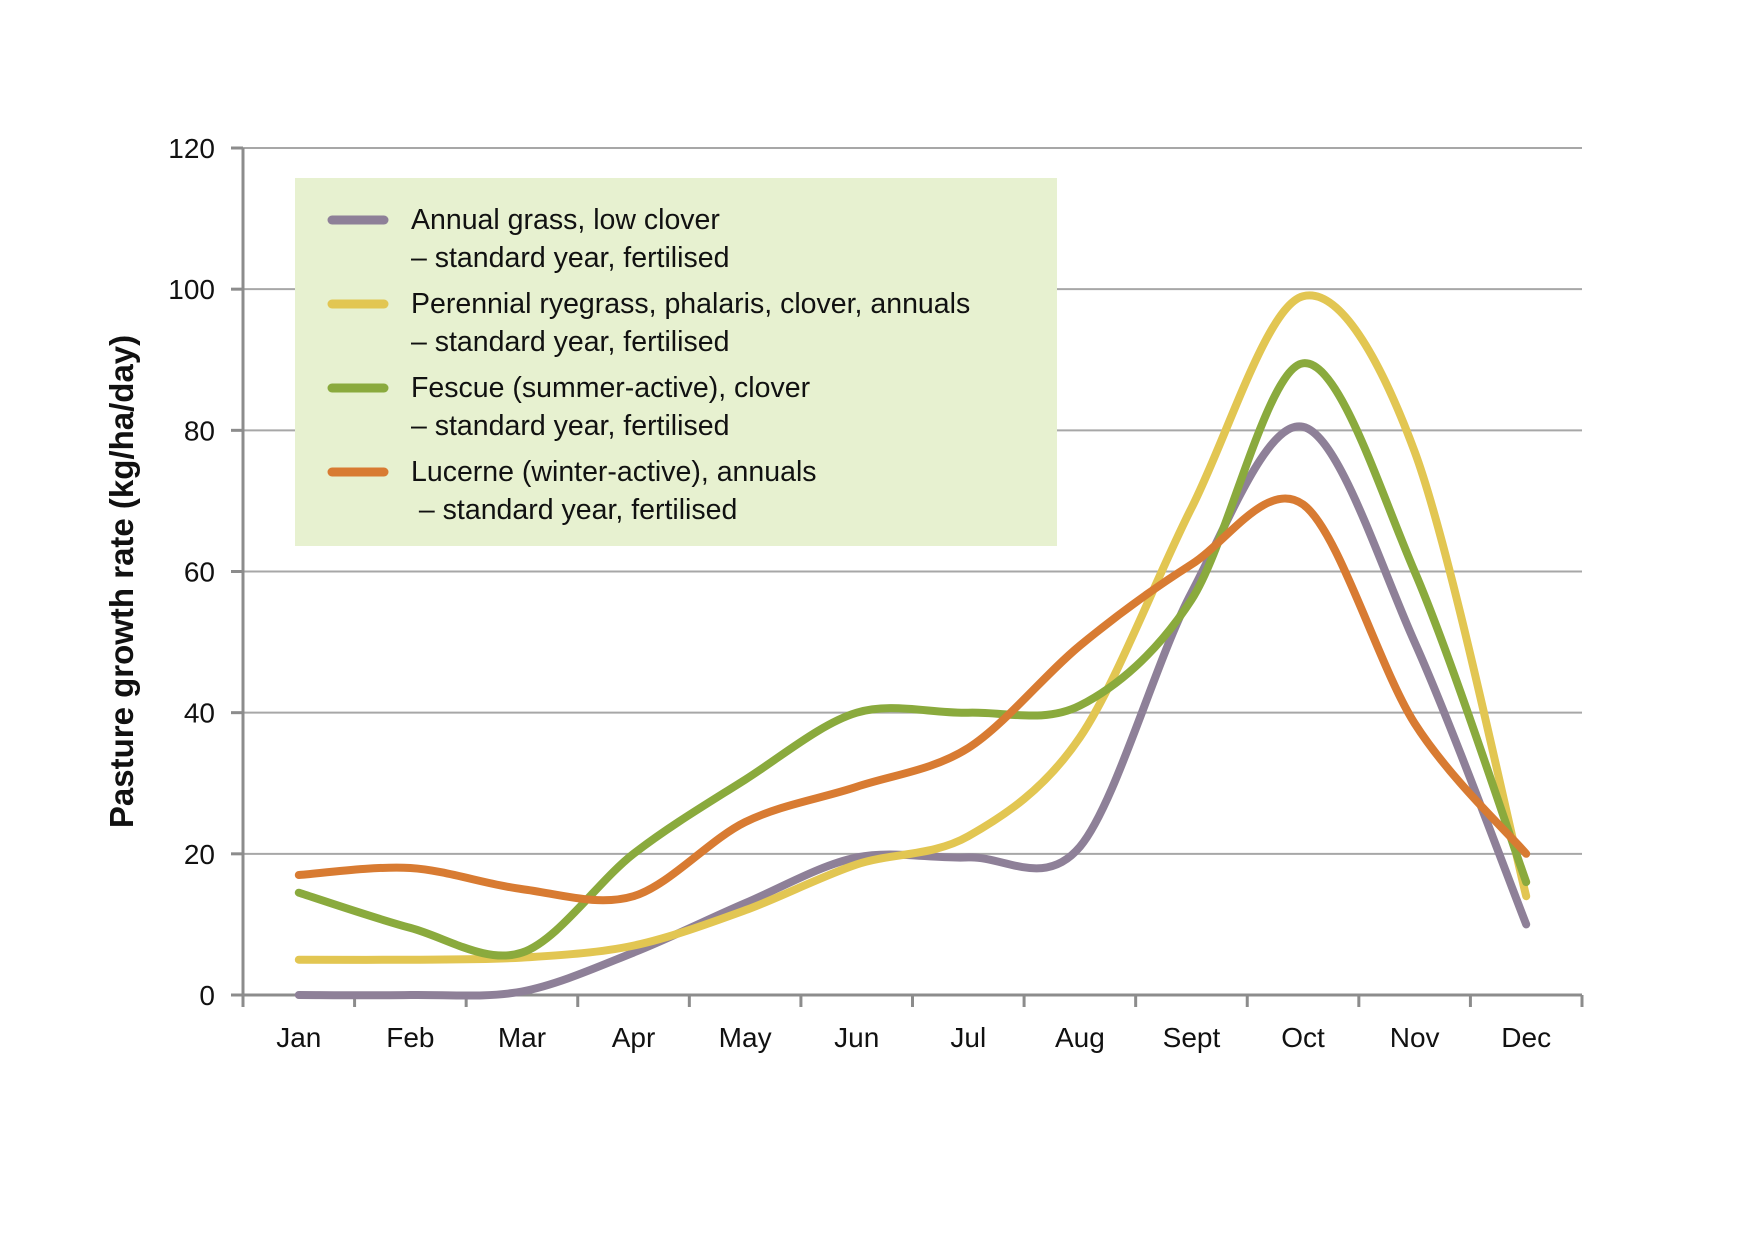 Image resolution: width=1760 pixels, height=1235 pixels. I want to click on legend-sublabel-4: – standard year, fertilised, so click(574, 510).